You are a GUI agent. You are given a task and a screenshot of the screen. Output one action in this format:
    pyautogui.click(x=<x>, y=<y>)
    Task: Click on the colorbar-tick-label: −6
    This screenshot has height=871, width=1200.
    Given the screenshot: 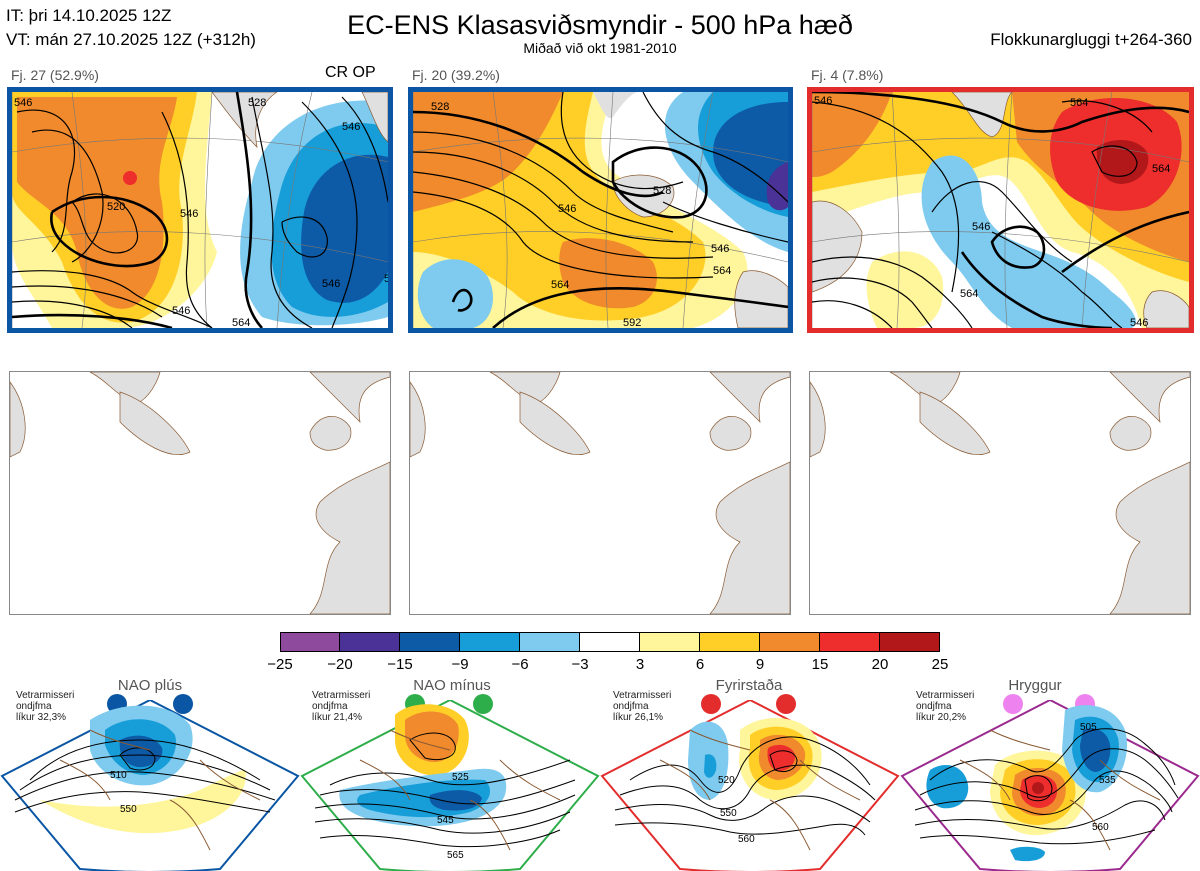 What is the action you would take?
    pyautogui.click(x=520, y=664)
    